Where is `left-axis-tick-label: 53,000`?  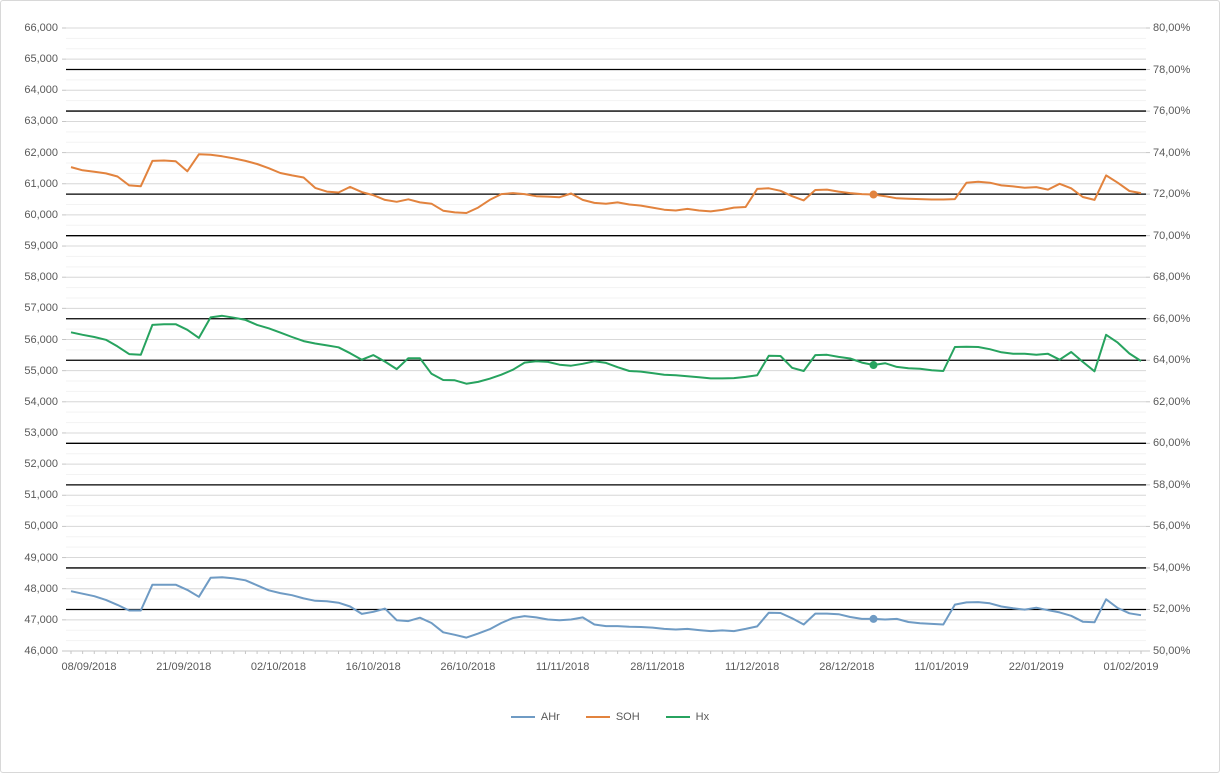
left-axis-tick-label: 53,000 is located at coordinates (41, 432).